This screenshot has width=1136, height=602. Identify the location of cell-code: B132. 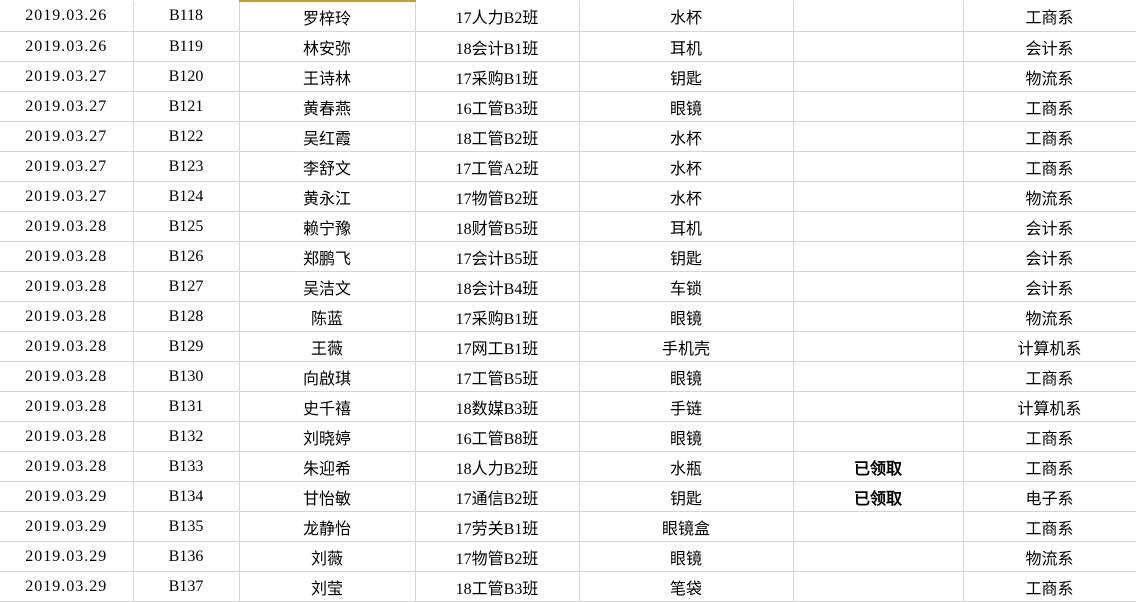
(186, 436).